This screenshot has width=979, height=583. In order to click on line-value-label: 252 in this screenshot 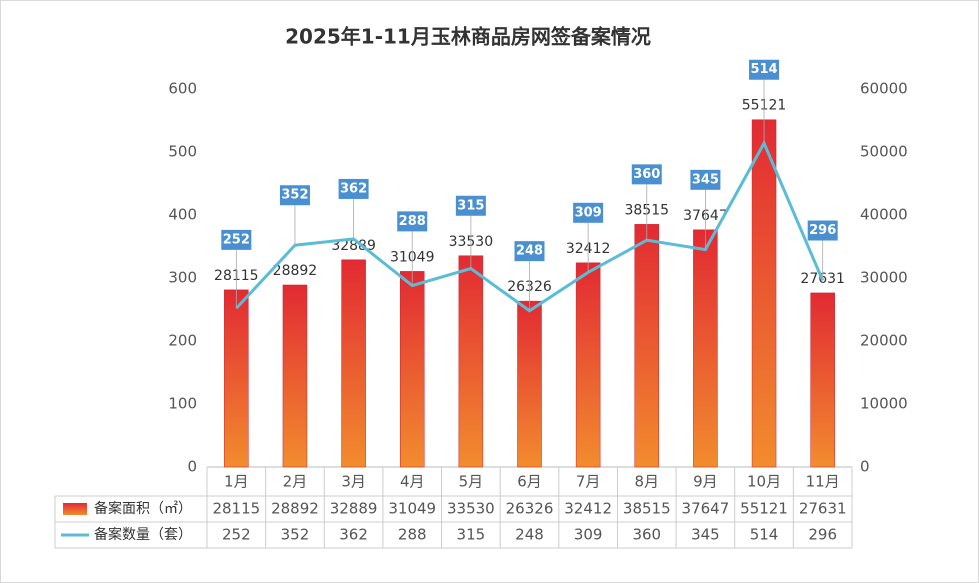, I will do `click(236, 239)`.